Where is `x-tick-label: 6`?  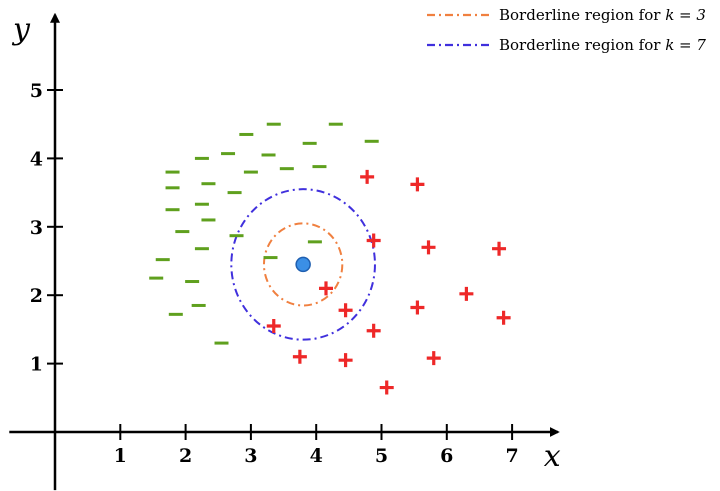 x-tick-label: 6 is located at coordinates (446, 456).